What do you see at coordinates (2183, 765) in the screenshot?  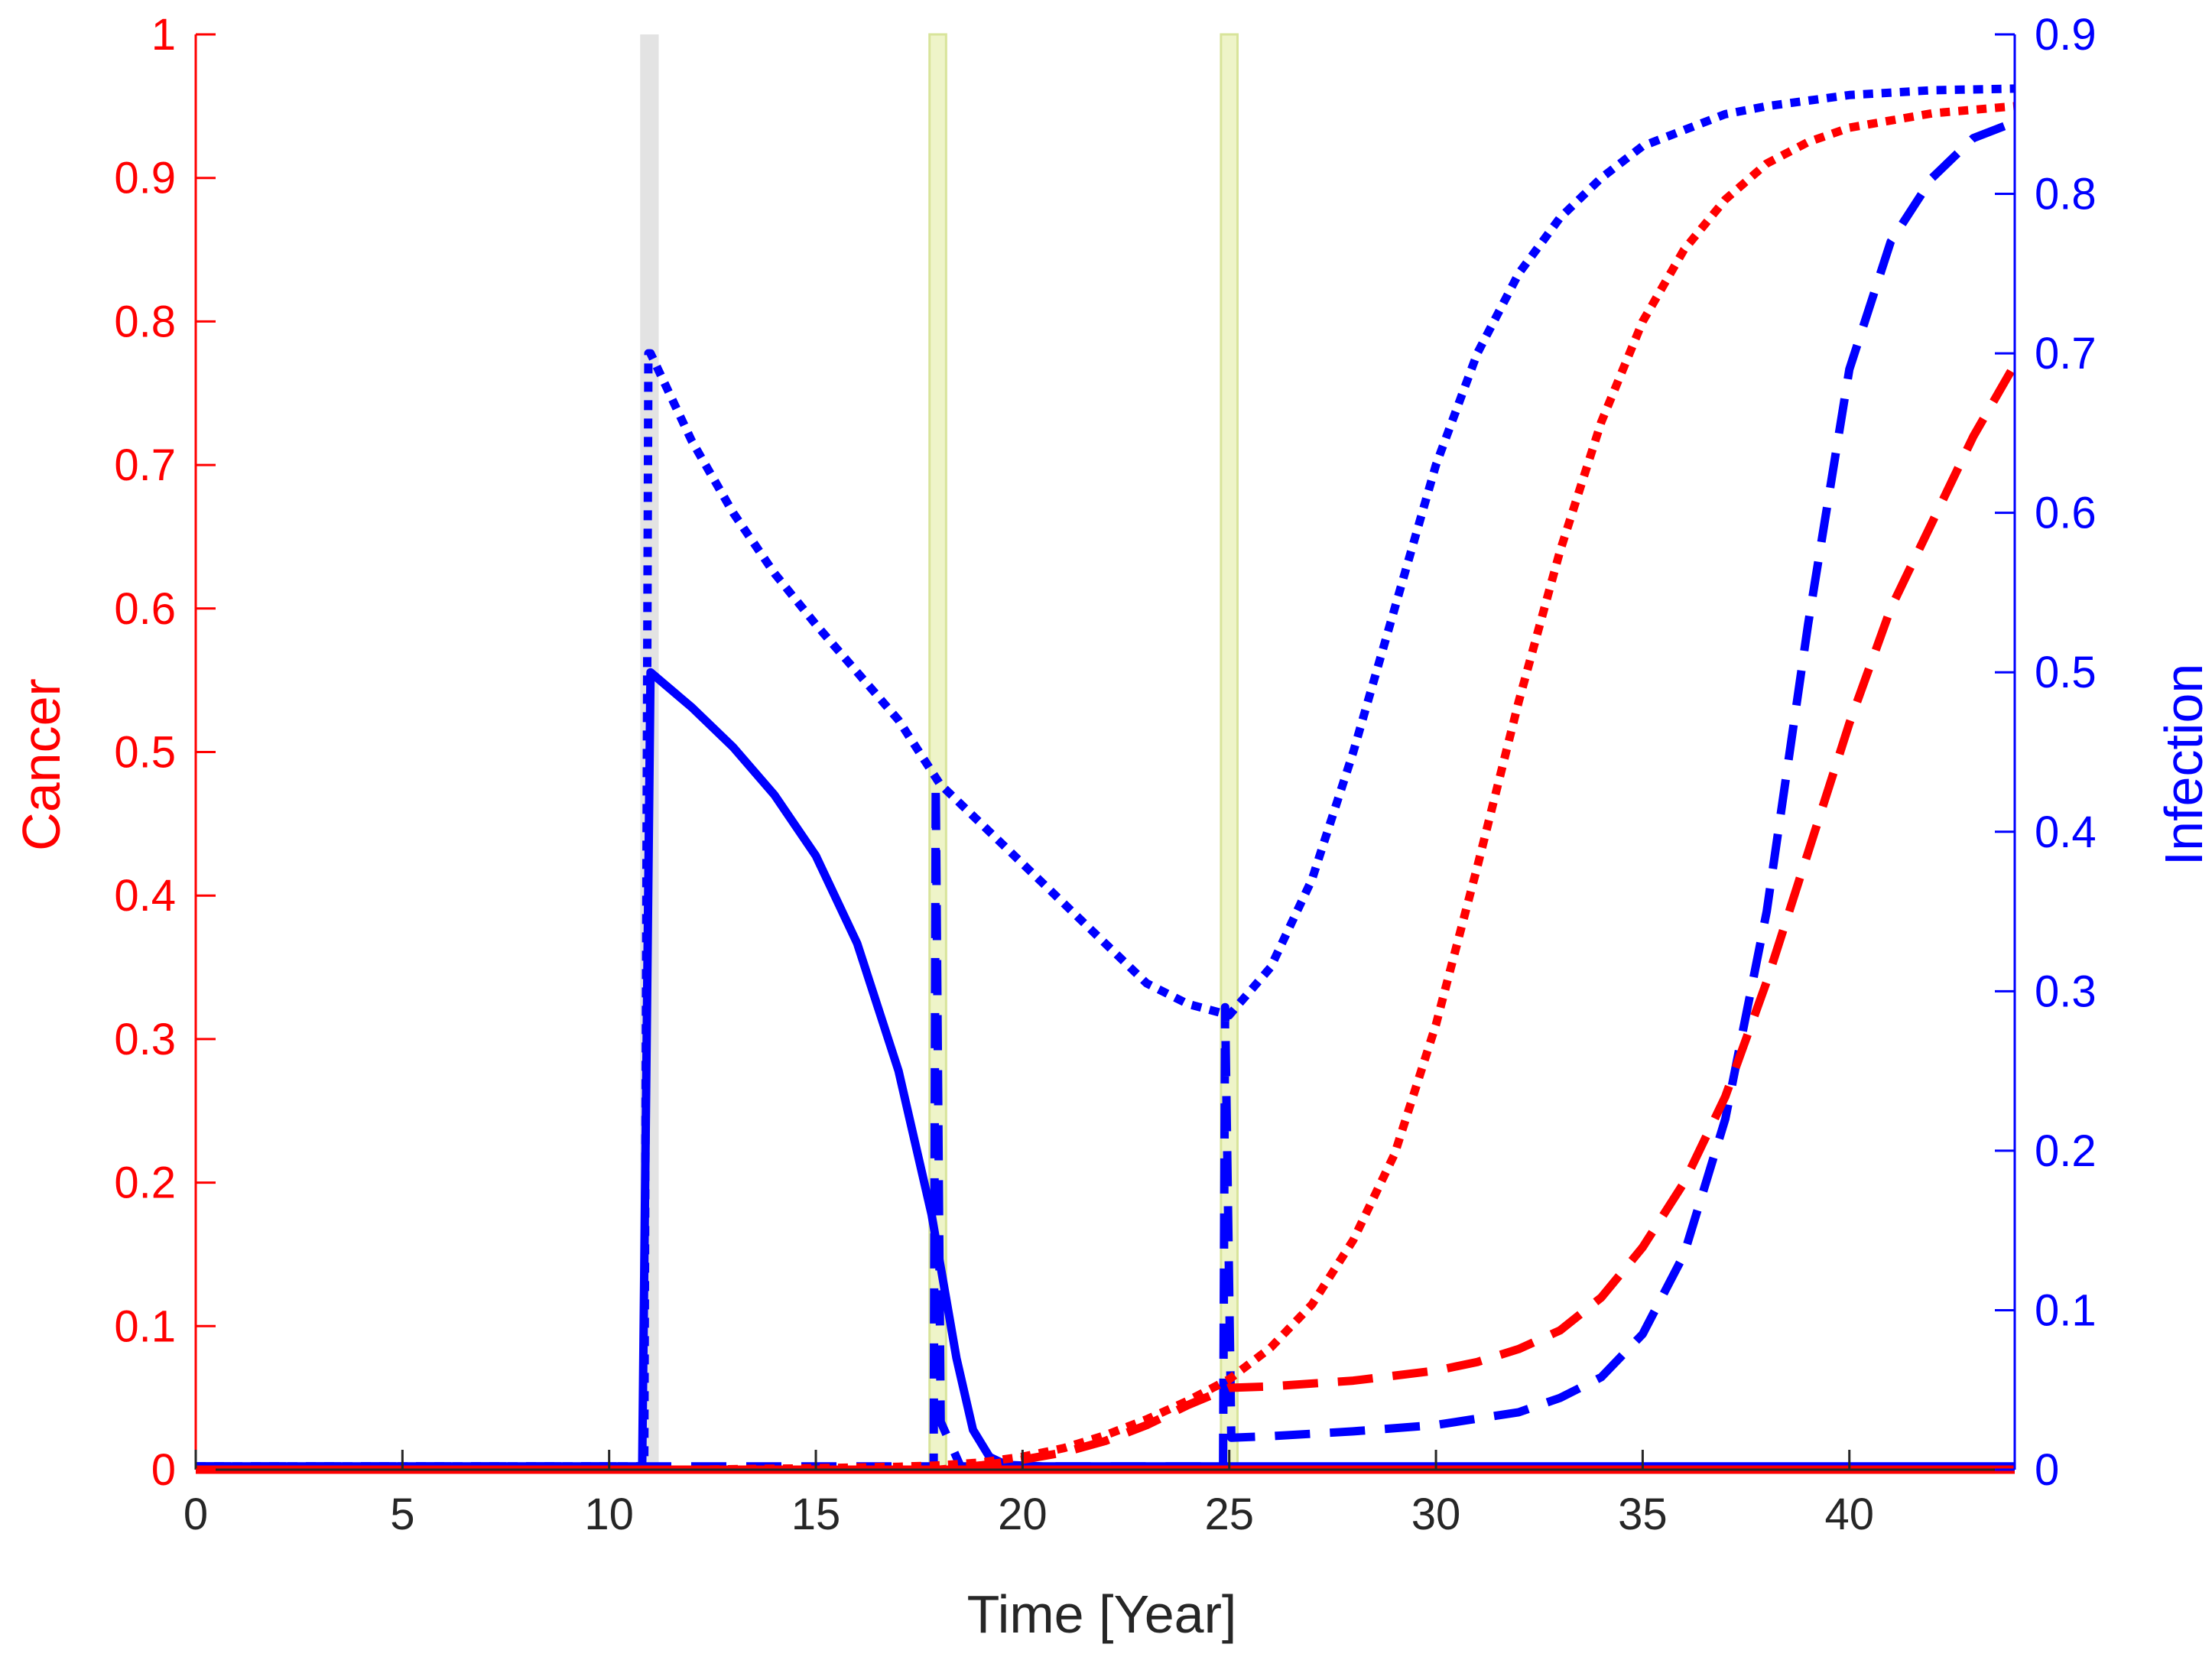 I see `right-axis-label: Infection` at bounding box center [2183, 765].